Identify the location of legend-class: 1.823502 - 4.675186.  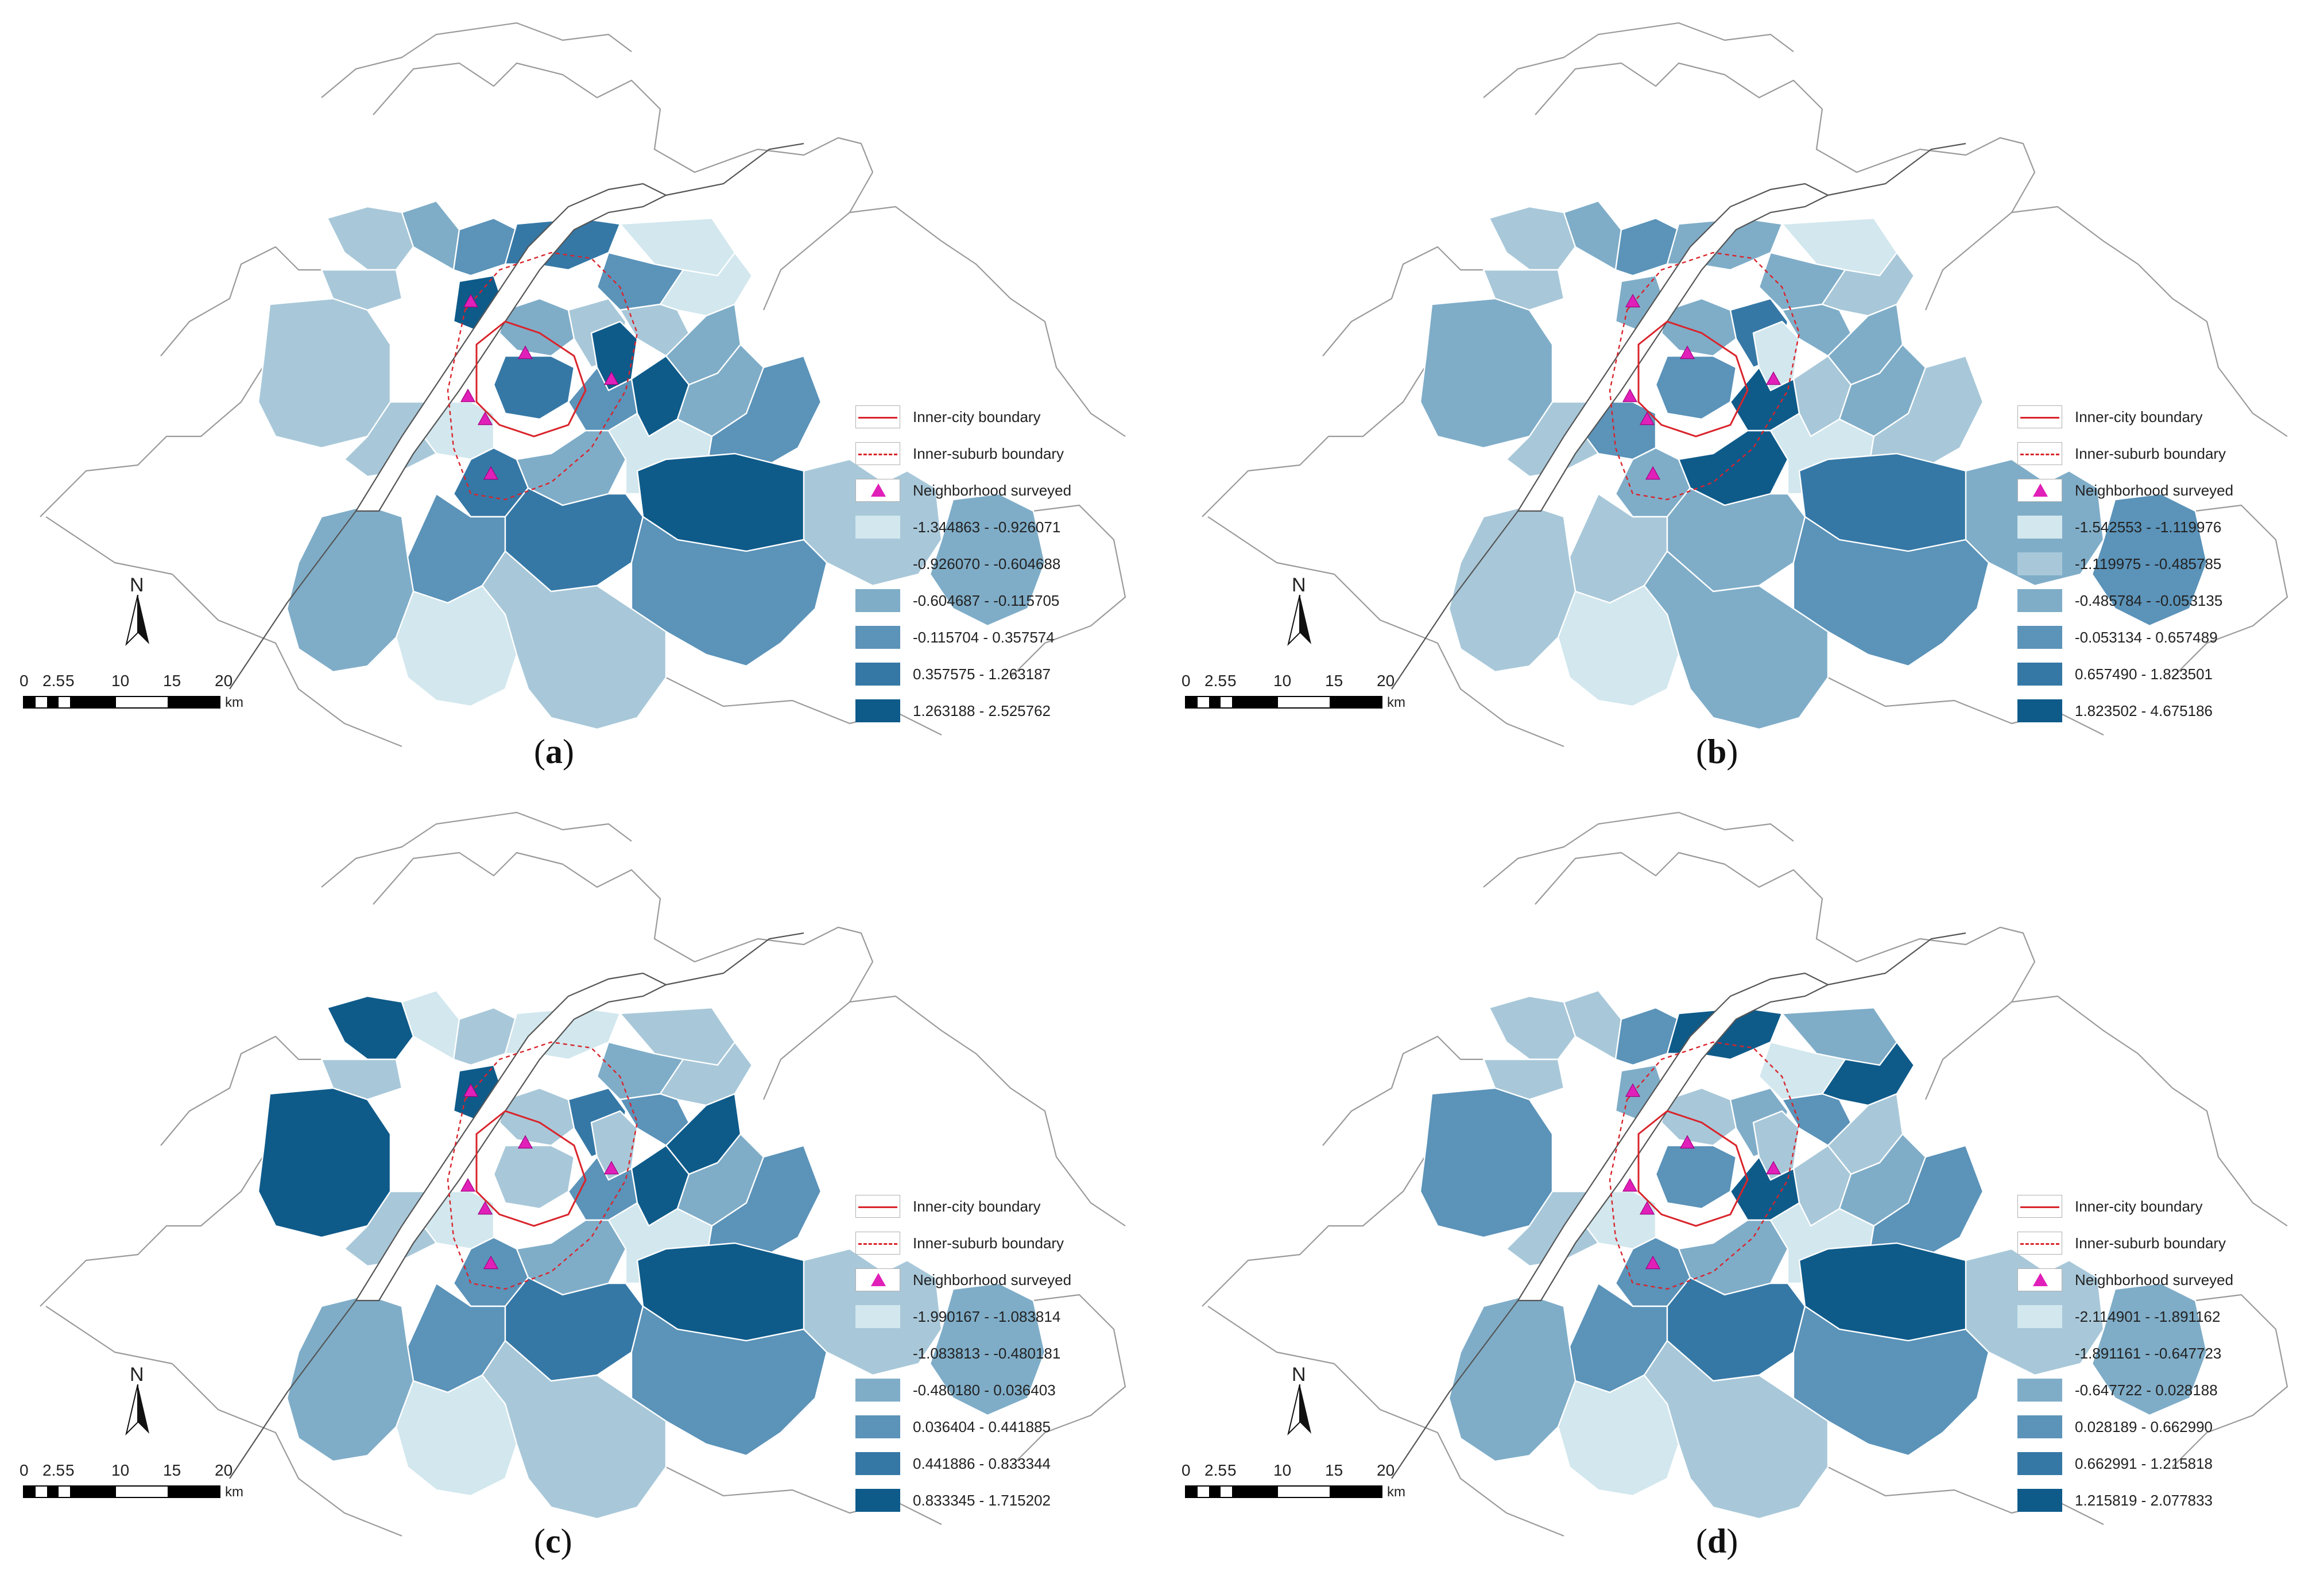
(2166, 711).